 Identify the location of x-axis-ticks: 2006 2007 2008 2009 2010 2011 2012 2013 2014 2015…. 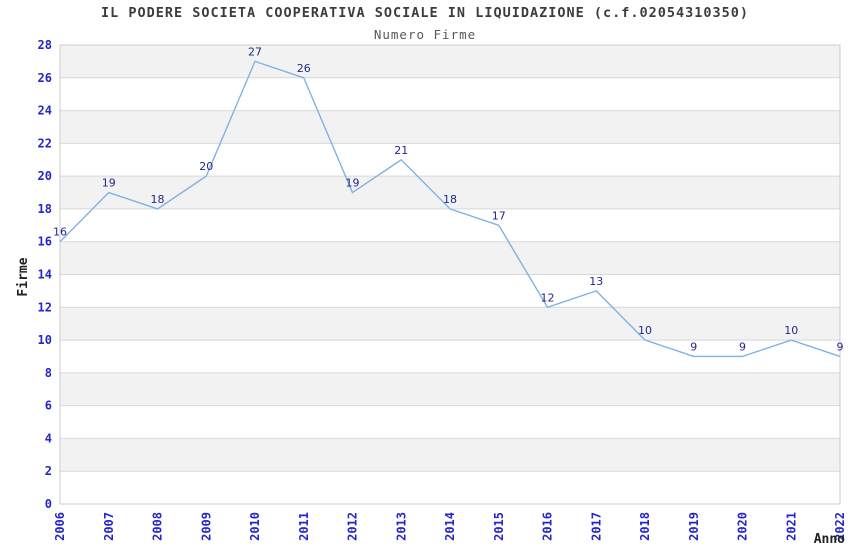
(450, 526).